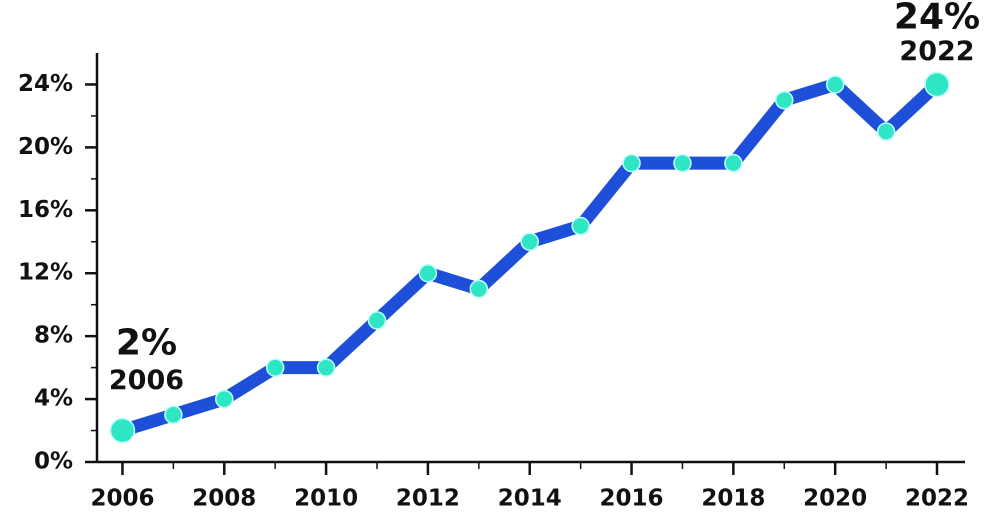 The image size is (996, 528). I want to click on x-tick-label: 2008, so click(224, 499).